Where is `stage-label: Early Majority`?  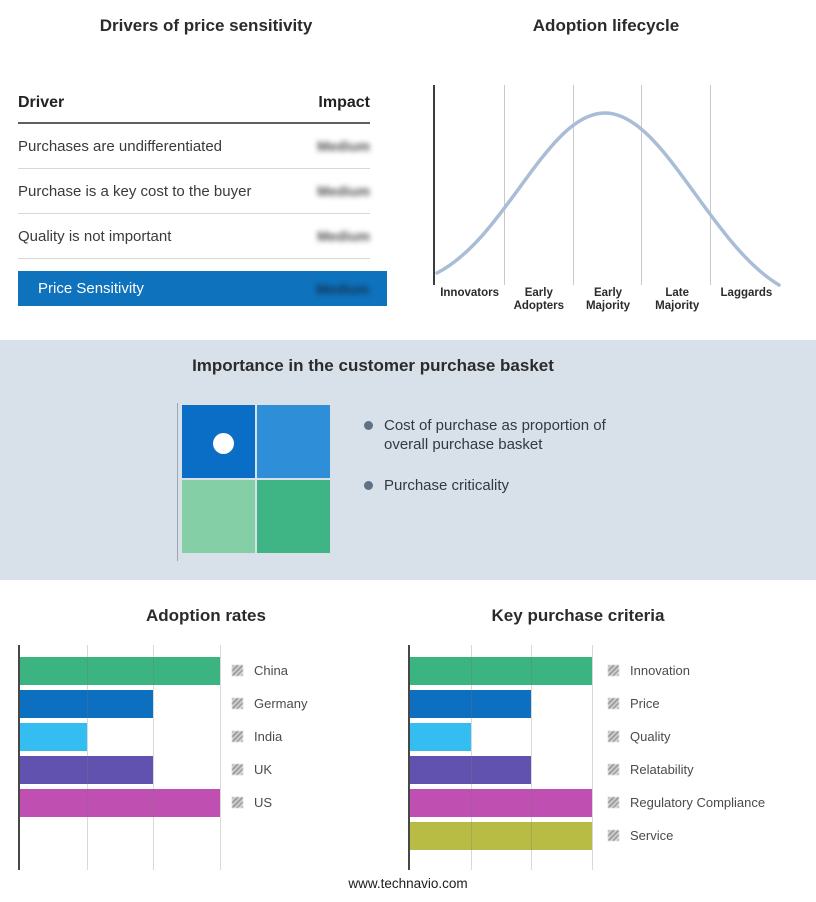 stage-label: Early Majority is located at coordinates (608, 299).